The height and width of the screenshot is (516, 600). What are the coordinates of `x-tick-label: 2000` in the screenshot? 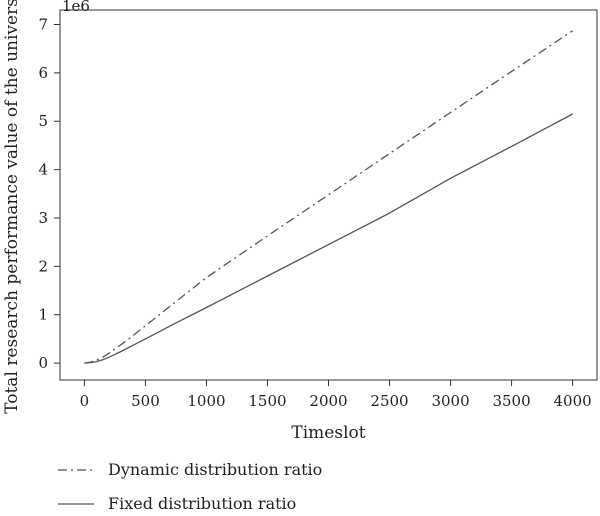 It's located at (328, 401).